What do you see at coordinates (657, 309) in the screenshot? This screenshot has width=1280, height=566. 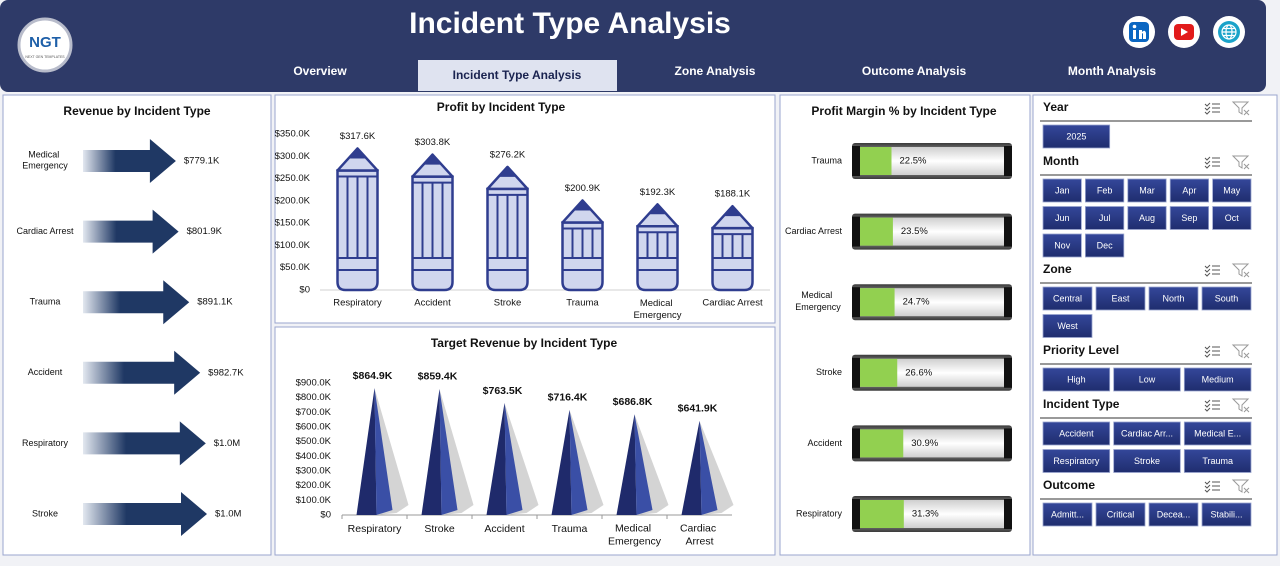 I see `x-tick-label: Medical Emergency` at bounding box center [657, 309].